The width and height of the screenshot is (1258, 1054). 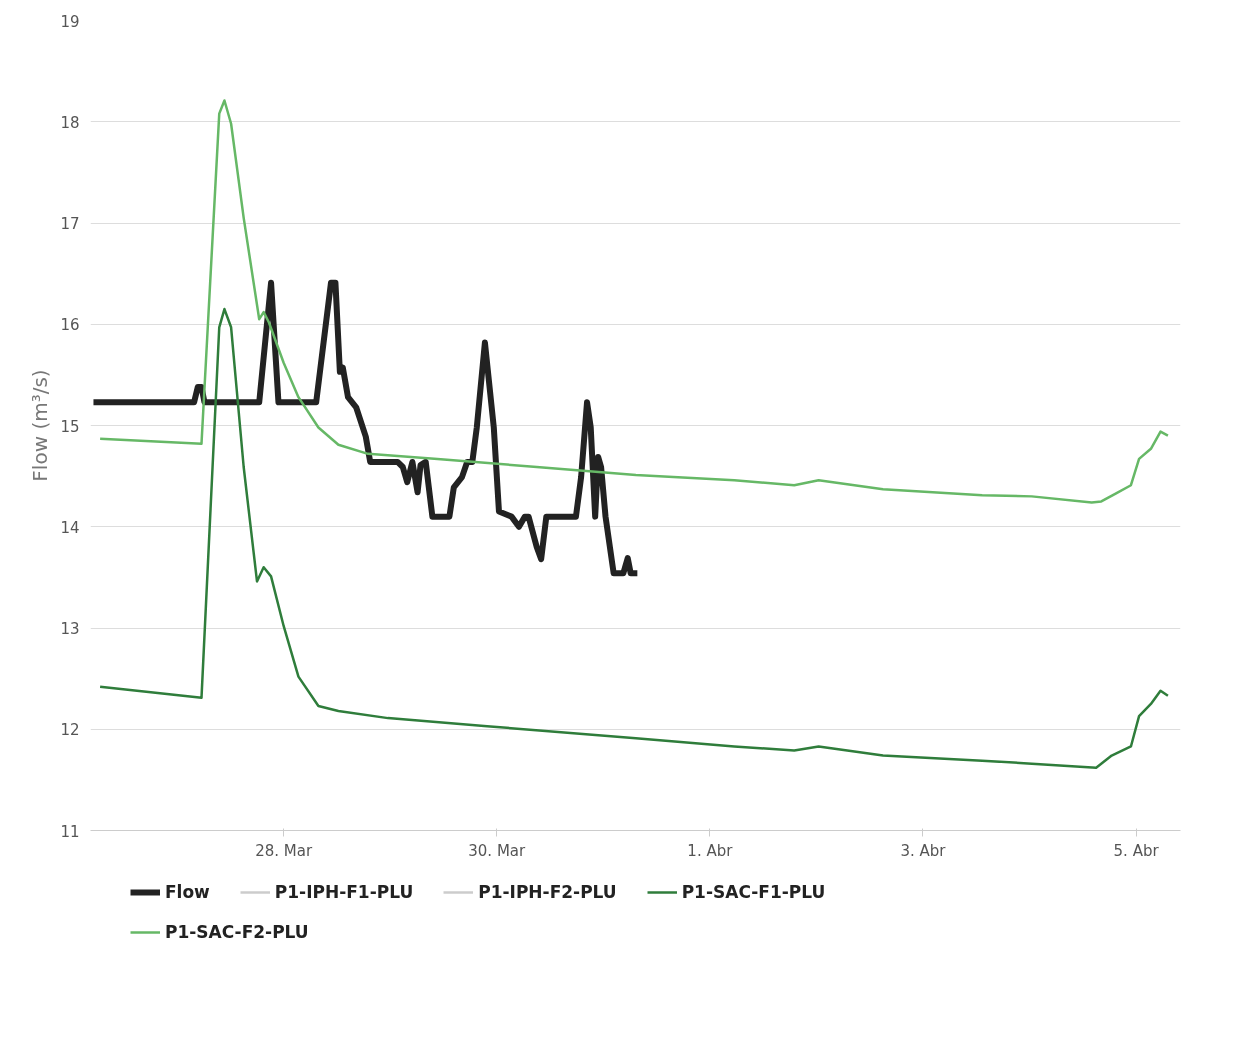 What do you see at coordinates (187, 892) in the screenshot?
I see `legend-label: Flow` at bounding box center [187, 892].